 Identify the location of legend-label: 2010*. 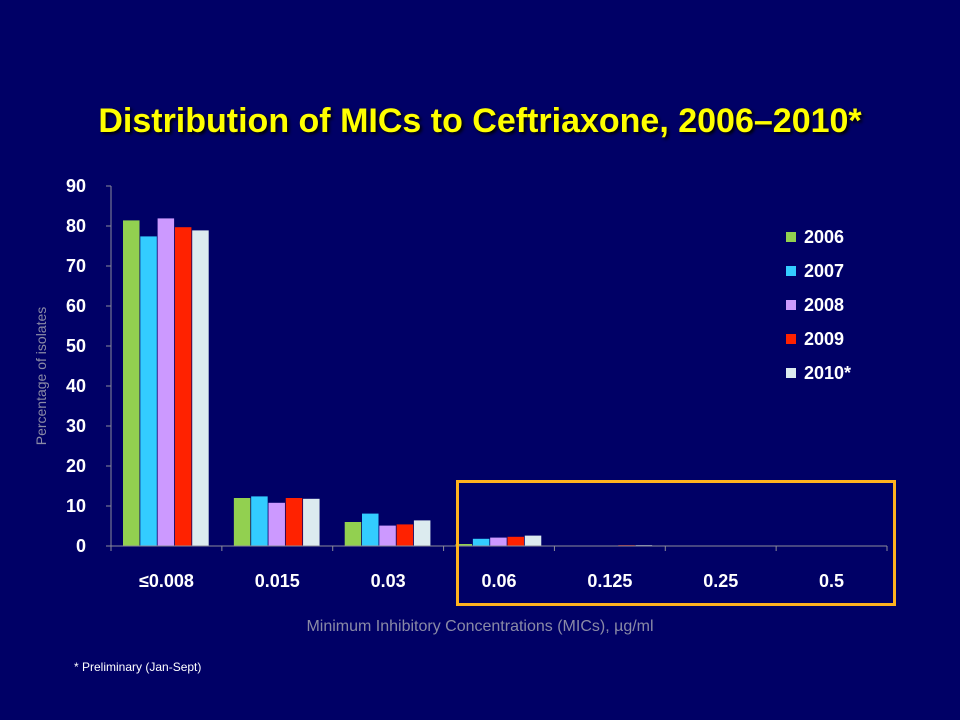
(827, 373).